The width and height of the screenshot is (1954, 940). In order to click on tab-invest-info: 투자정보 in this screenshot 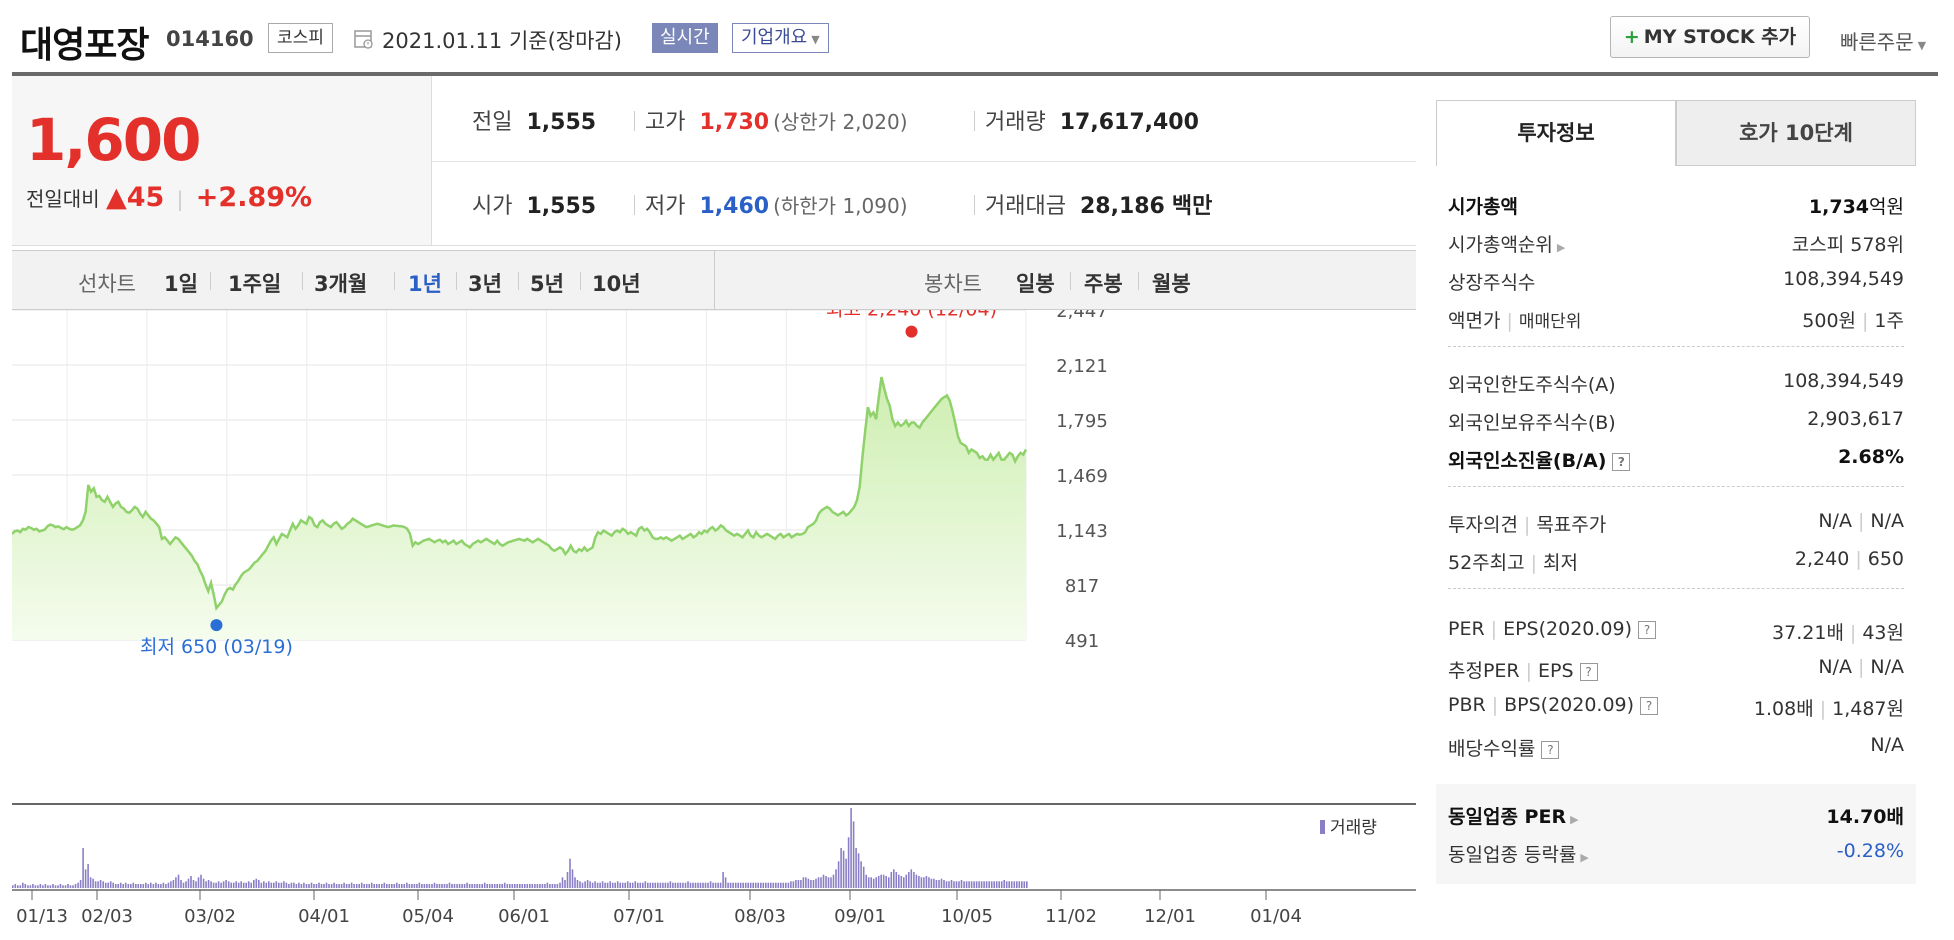, I will do `click(1556, 133)`.